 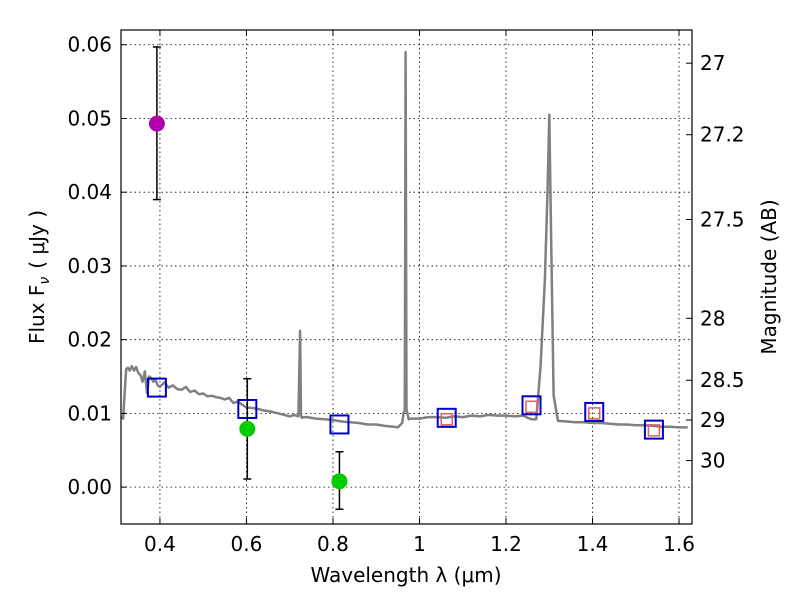 What do you see at coordinates (160, 544) in the screenshot?
I see `x-tick-label: 0.4` at bounding box center [160, 544].